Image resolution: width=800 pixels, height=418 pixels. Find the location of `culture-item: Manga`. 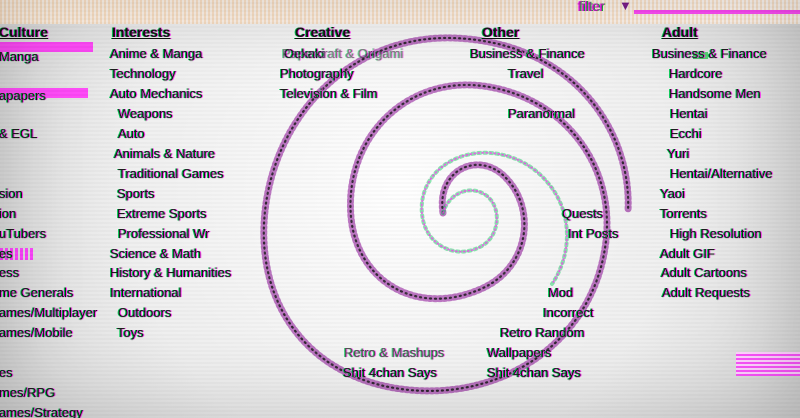

culture-item: Manga is located at coordinates (19, 56).